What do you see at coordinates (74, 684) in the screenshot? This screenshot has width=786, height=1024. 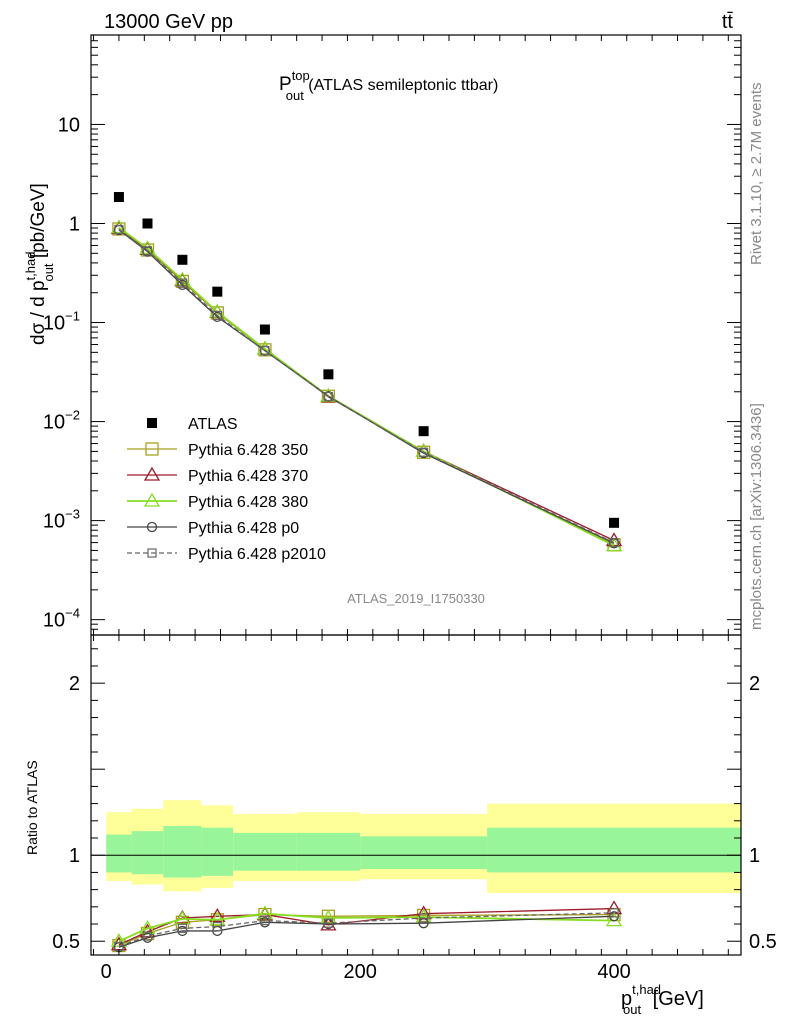 I see `ratio-ytick-label-left-2: 2` at bounding box center [74, 684].